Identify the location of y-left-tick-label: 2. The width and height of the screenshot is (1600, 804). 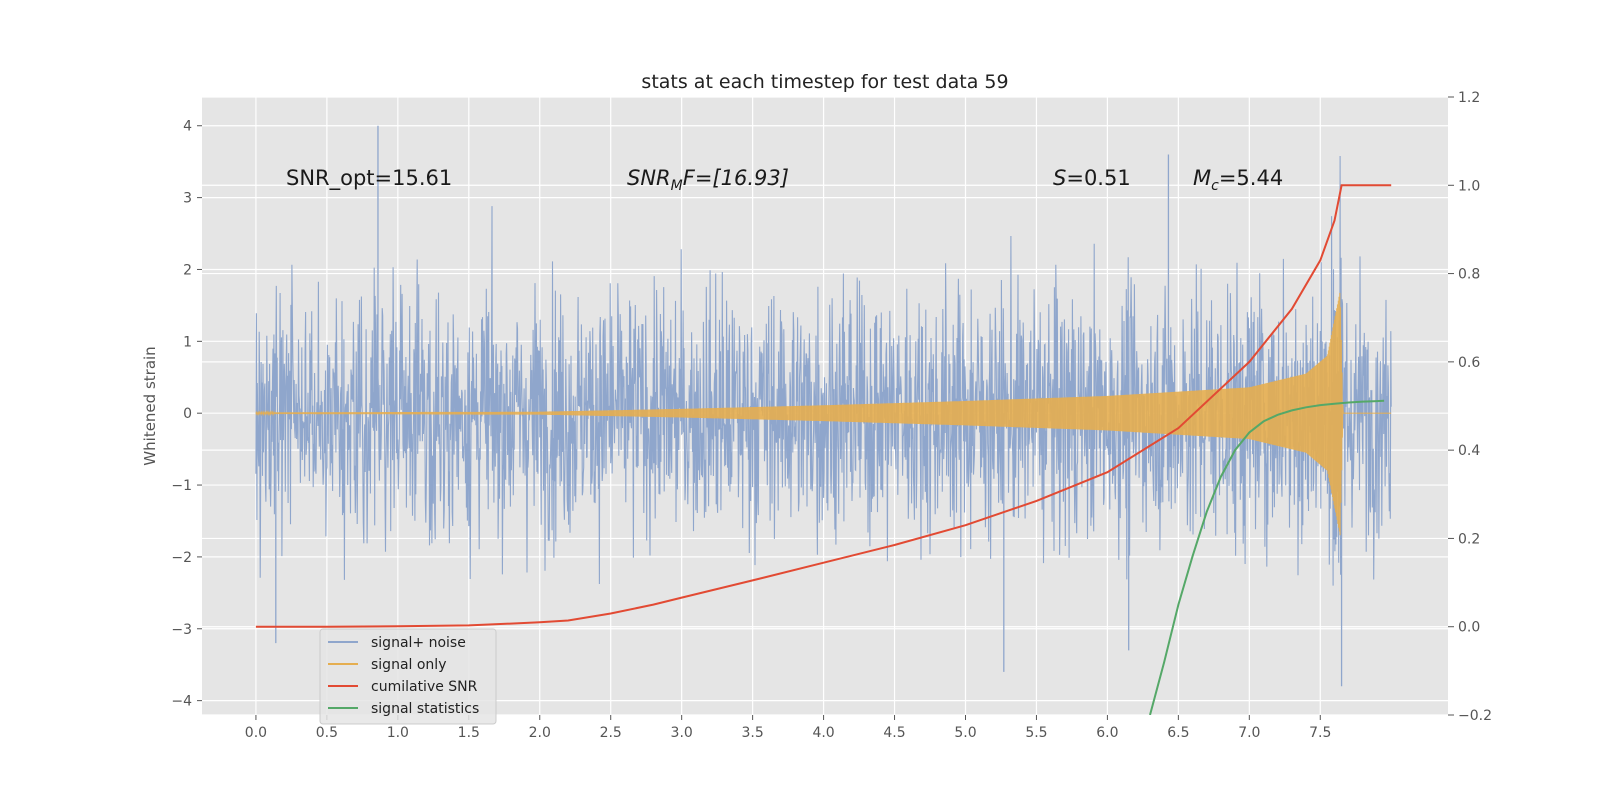
(187, 270).